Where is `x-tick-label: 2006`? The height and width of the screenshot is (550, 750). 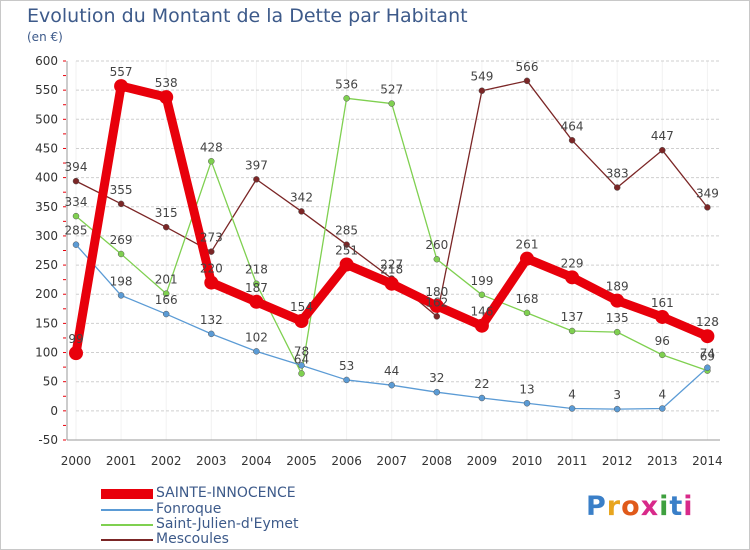
x-tick-label: 2006 is located at coordinates (346, 461).